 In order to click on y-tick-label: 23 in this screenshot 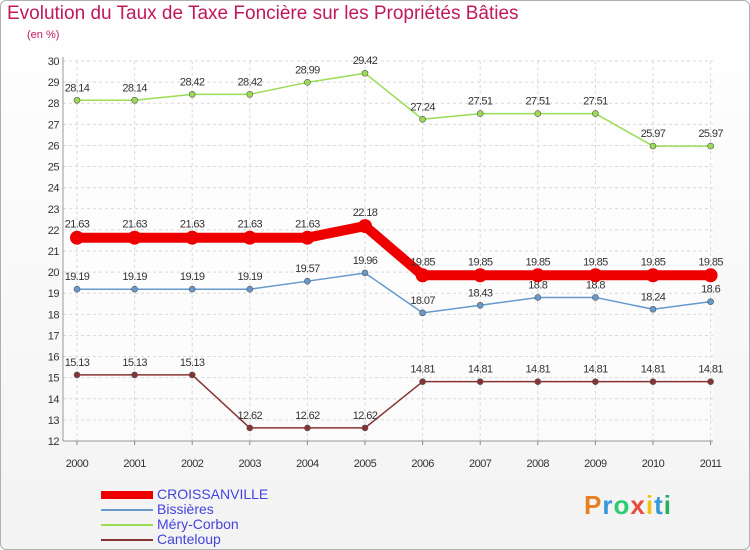, I will do `click(54, 210)`.